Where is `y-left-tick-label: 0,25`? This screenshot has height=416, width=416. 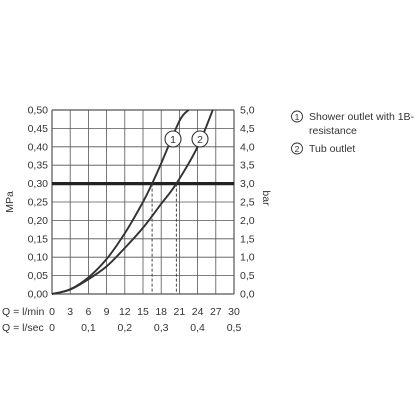 y-left-tick-label: 0,25 is located at coordinates (38, 203).